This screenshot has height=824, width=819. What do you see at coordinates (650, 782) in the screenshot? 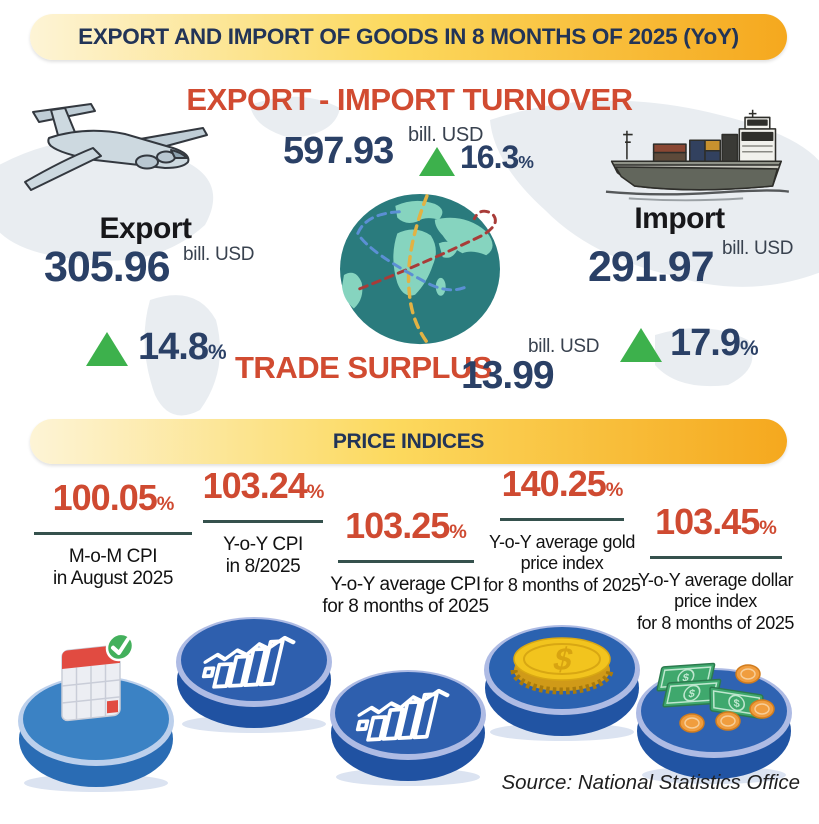
I see `source-note: Source: National Statistics Office` at bounding box center [650, 782].